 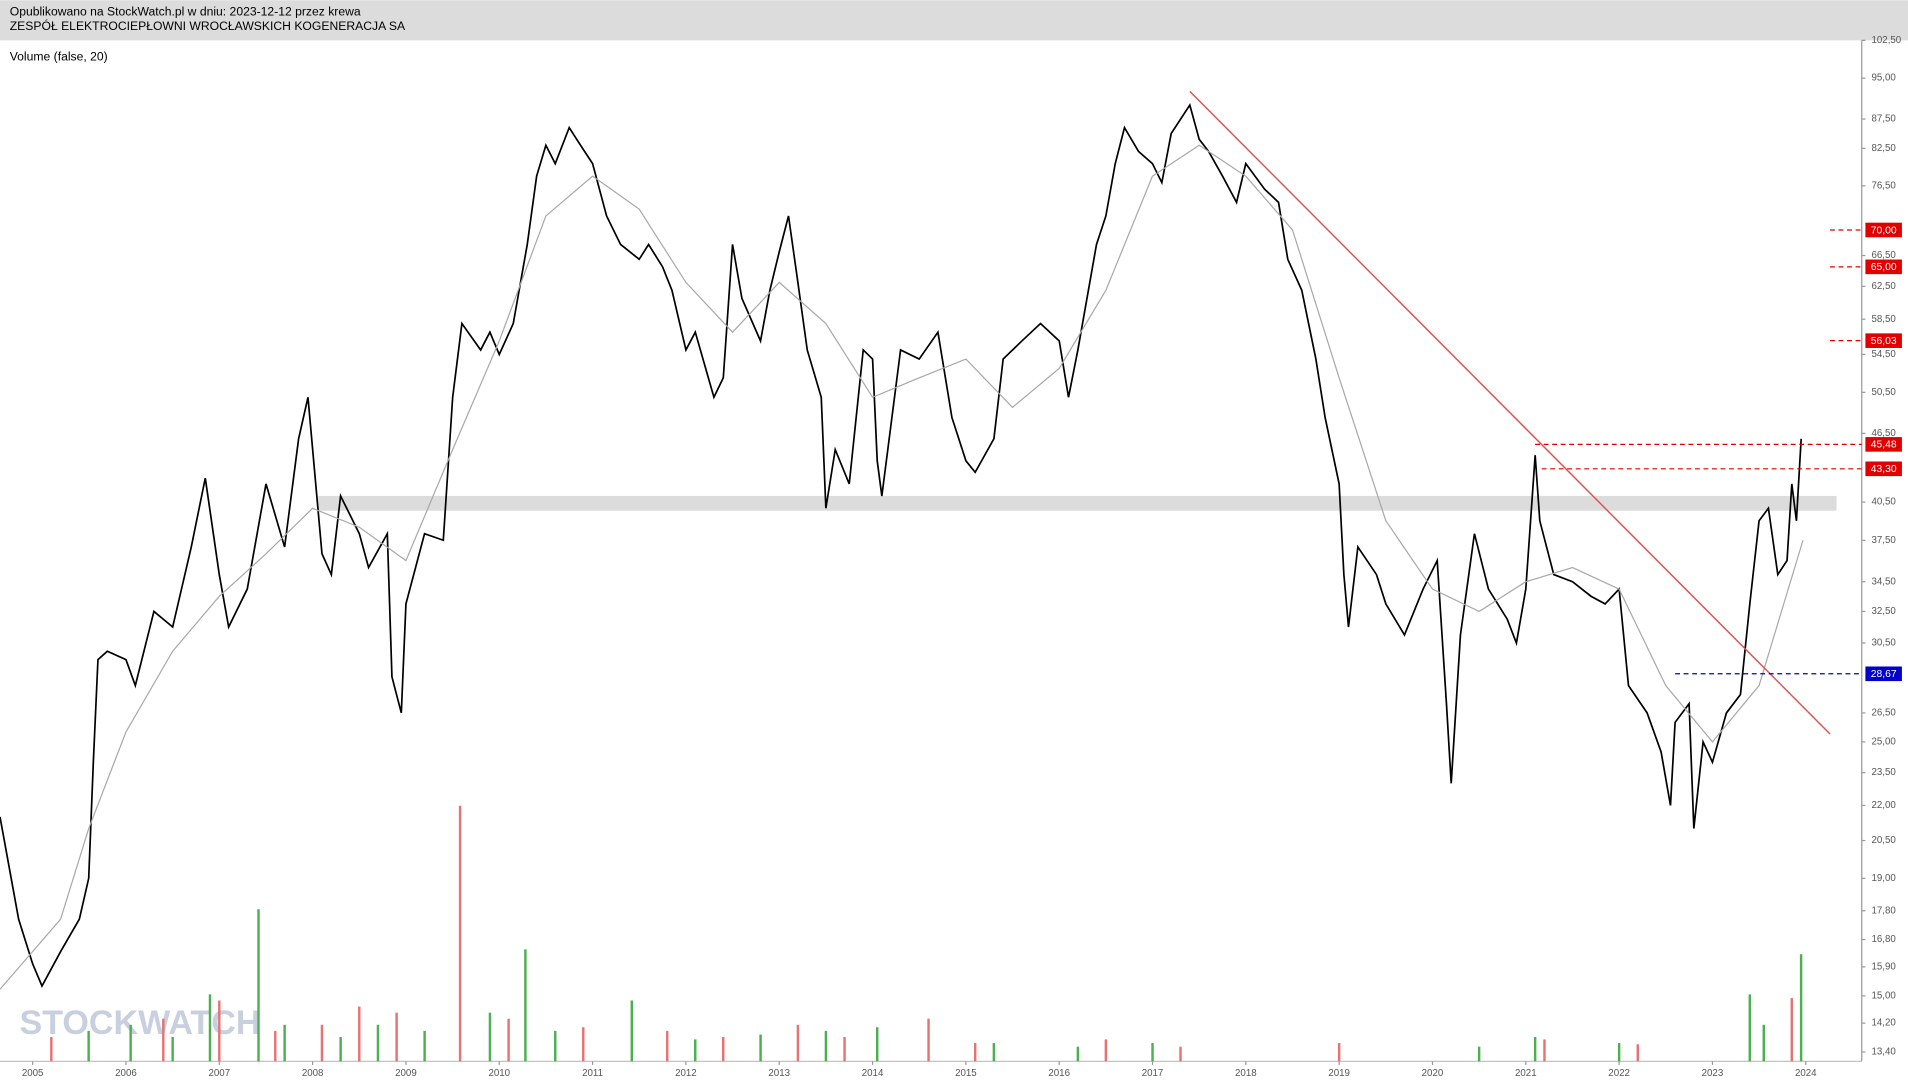 What do you see at coordinates (59, 57) in the screenshot?
I see `indicator-label: Volume (false, 20)` at bounding box center [59, 57].